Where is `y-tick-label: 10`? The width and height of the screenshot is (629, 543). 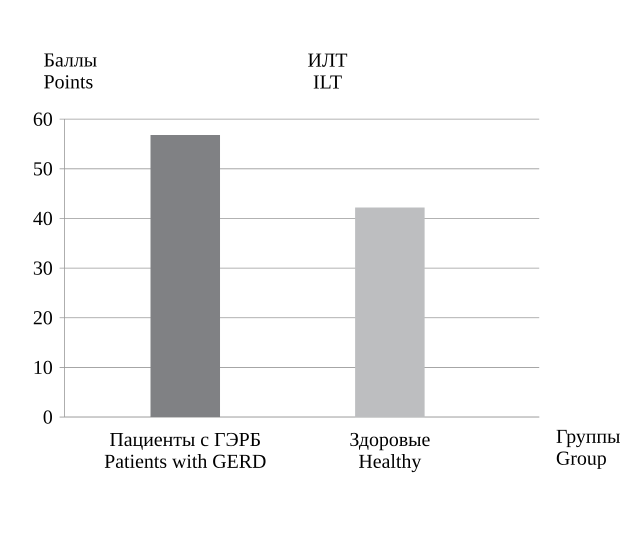
y-tick-label: 10 is located at coordinates (43, 367).